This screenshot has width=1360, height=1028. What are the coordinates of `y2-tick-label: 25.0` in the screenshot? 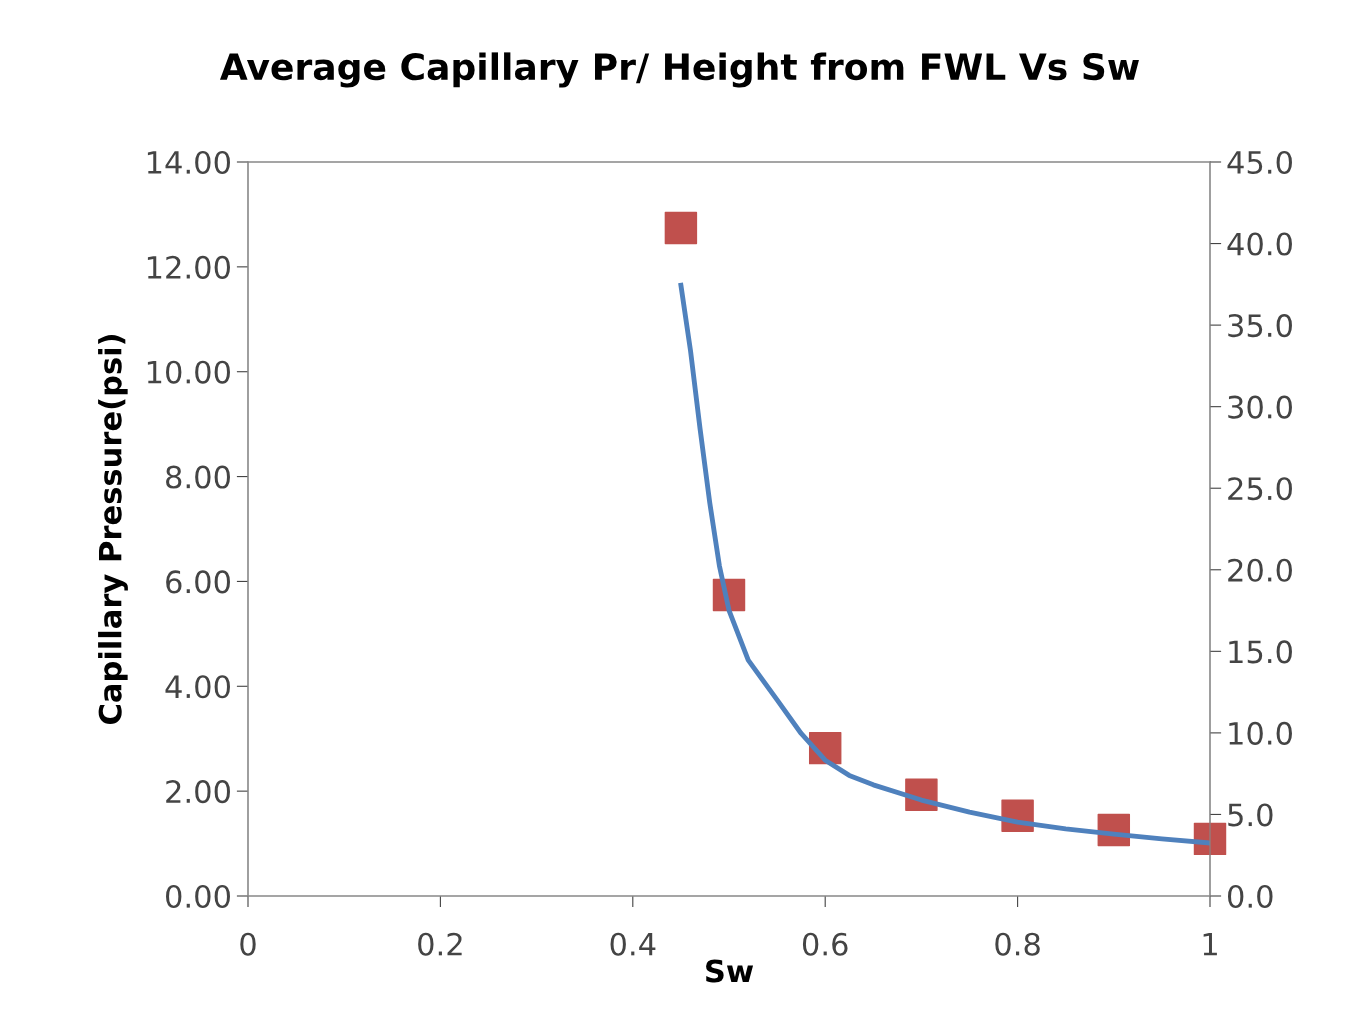 It's located at (1260, 489).